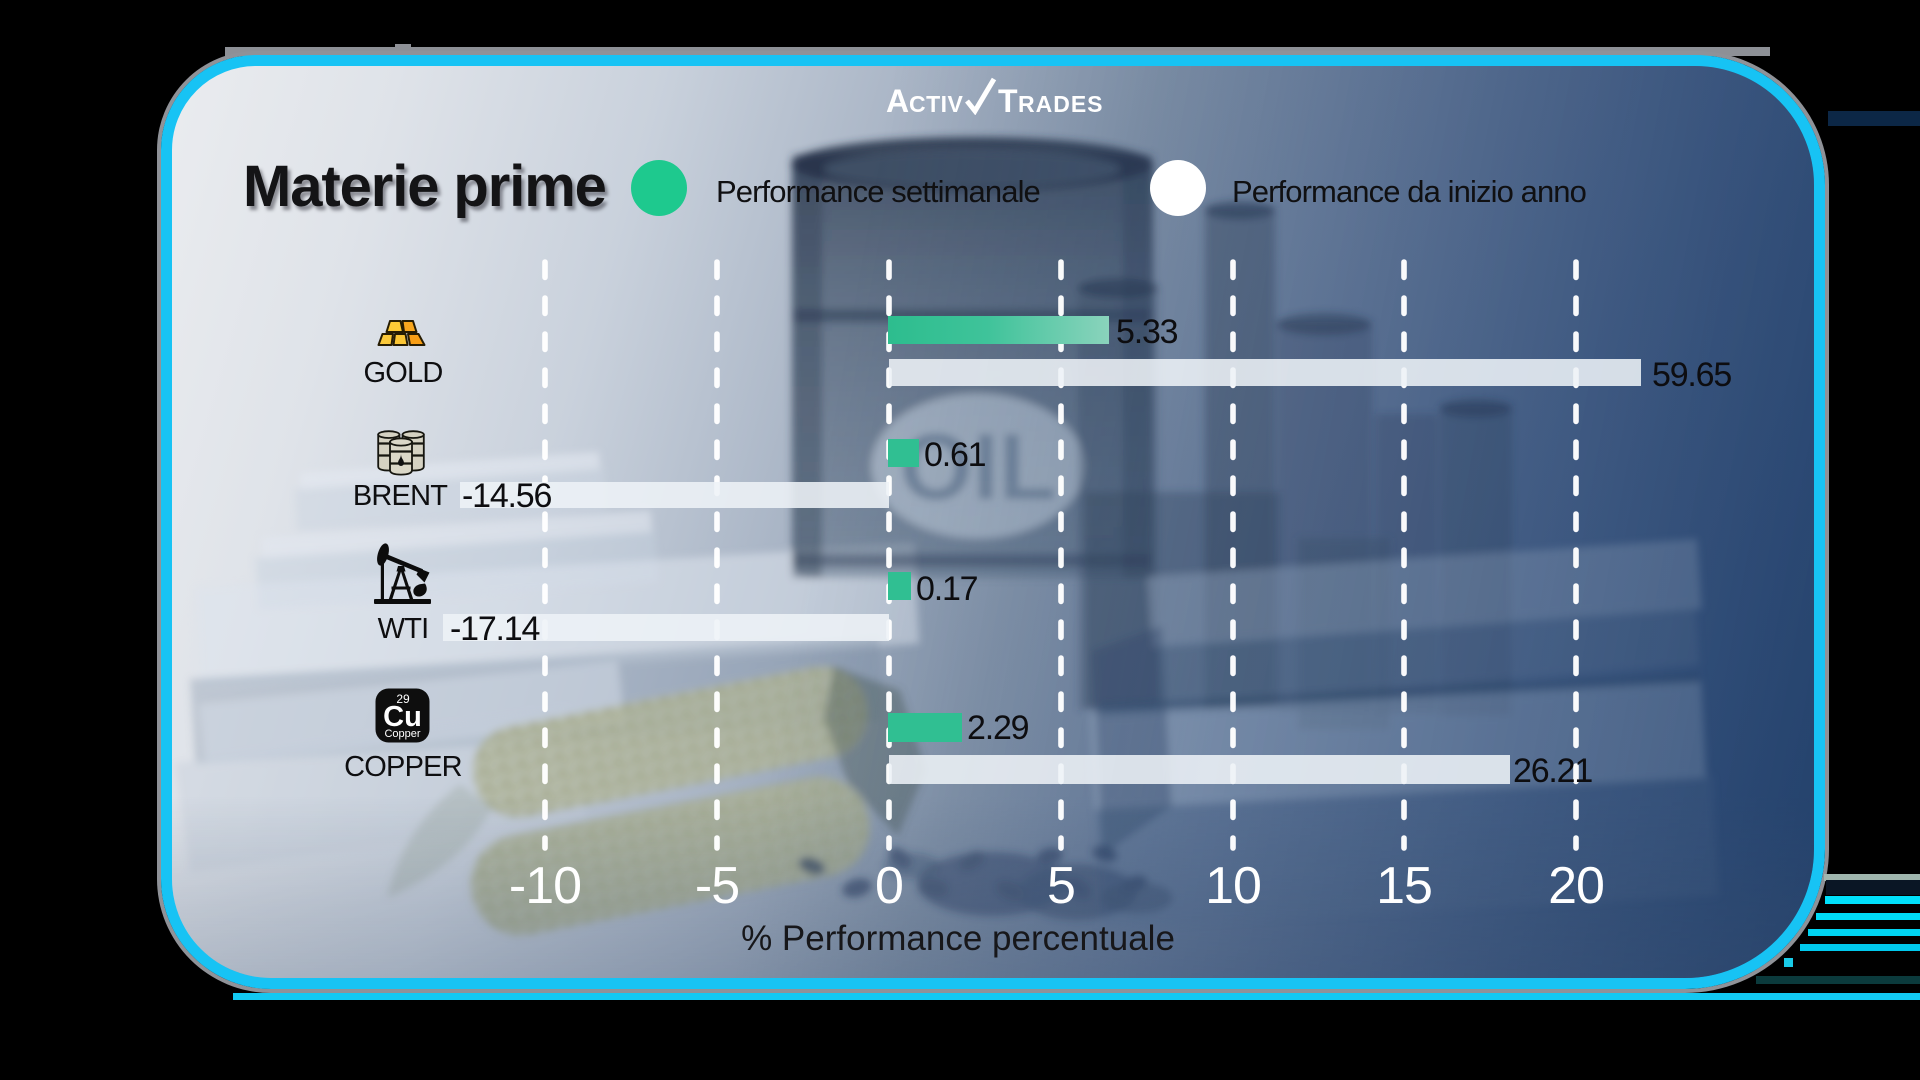 The width and height of the screenshot is (1920, 1080). I want to click on svg-text: Cu, so click(402, 717).